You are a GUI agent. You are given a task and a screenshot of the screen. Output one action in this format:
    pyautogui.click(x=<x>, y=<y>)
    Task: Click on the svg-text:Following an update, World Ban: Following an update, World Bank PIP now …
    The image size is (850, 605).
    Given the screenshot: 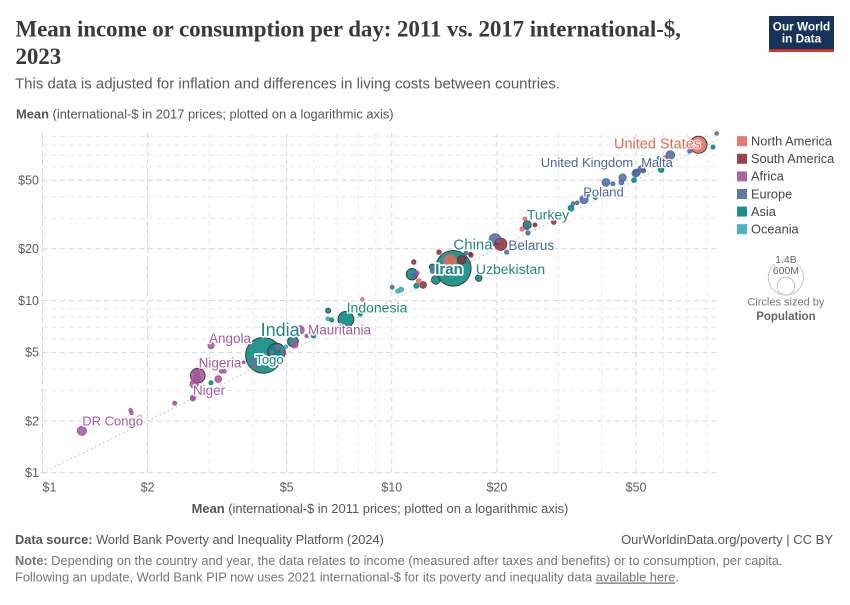 What is the action you would take?
    pyautogui.click(x=347, y=577)
    